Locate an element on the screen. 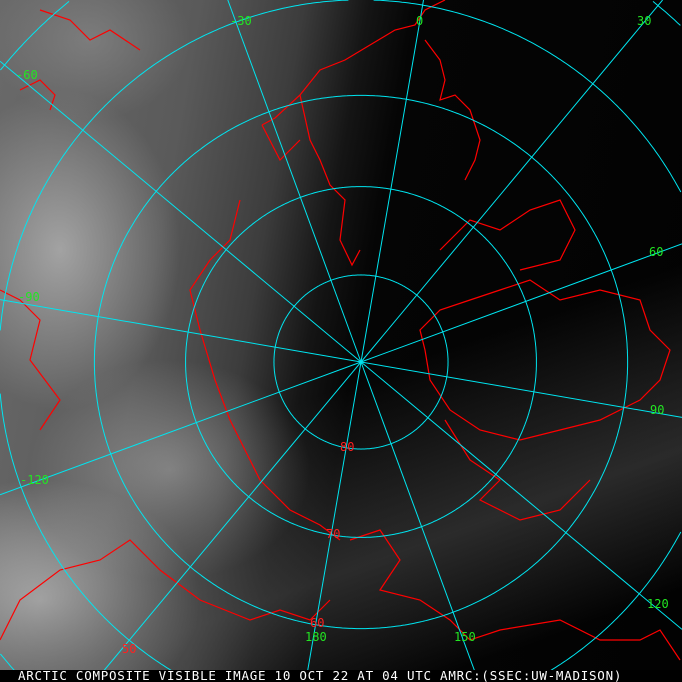  longitude-label: 90 is located at coordinates (657, 410).